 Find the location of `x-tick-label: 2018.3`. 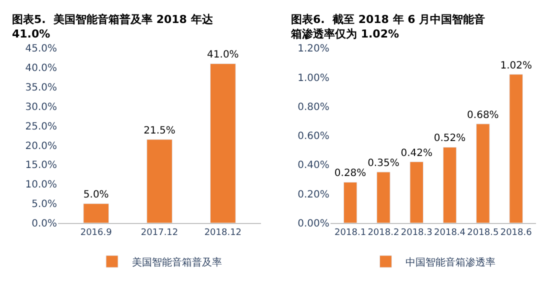

x-tick-label: 2018.3 is located at coordinates (416, 233).